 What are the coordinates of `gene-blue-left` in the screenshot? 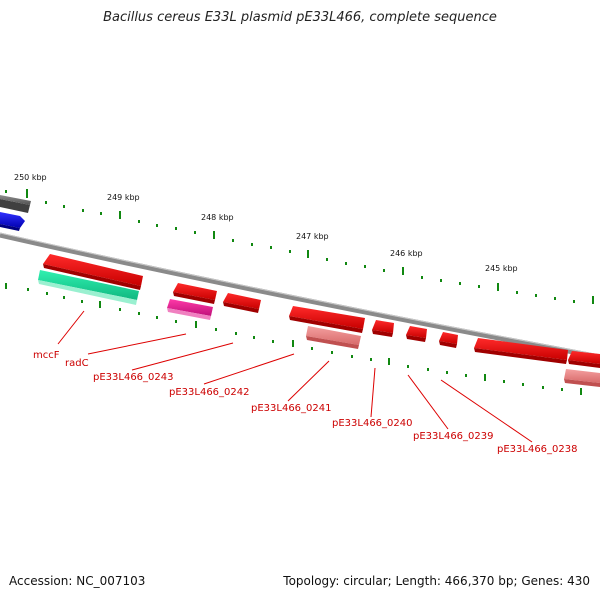 It's located at (12, 221).